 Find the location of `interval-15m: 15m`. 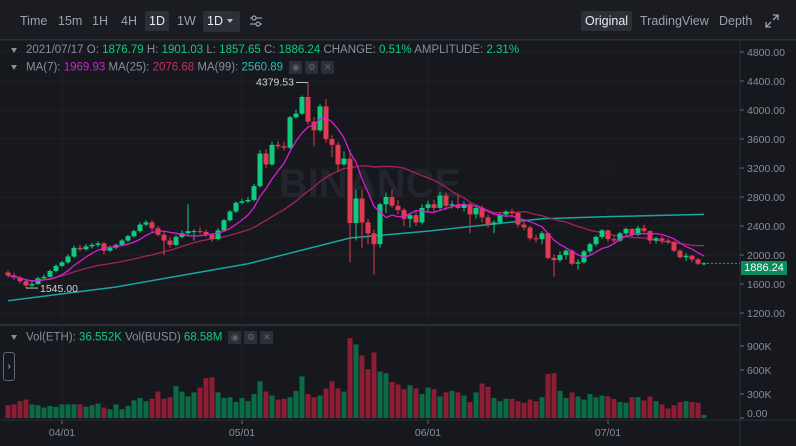

interval-15m: 15m is located at coordinates (70, 21).